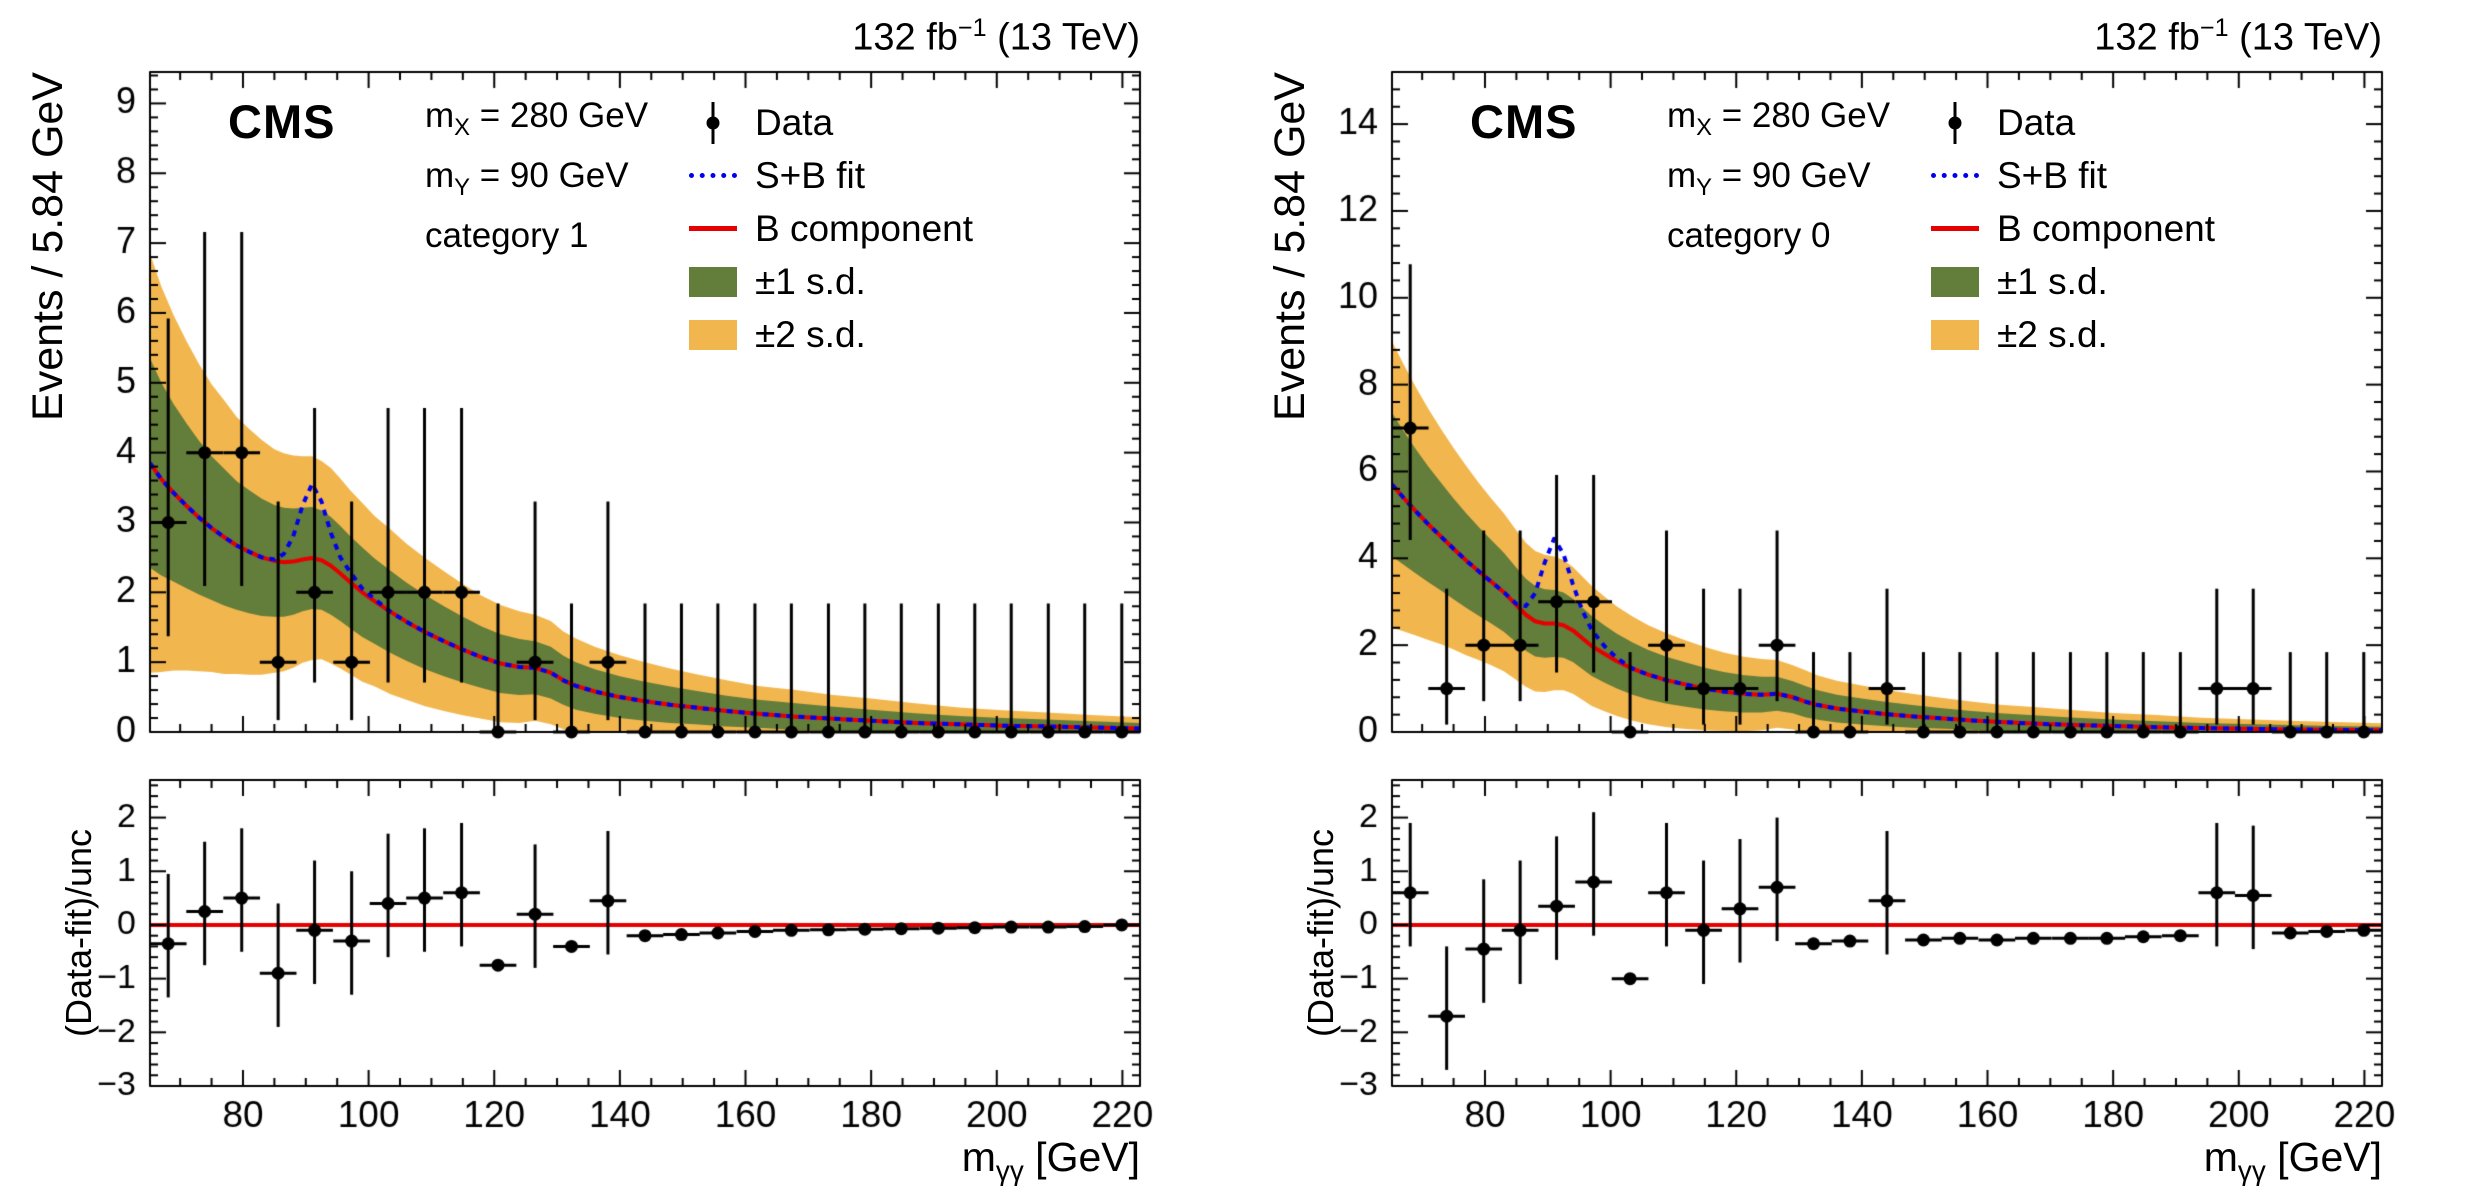 This screenshot has width=2485, height=1191. I want to click on category-annotation: category 0, so click(1749, 235).